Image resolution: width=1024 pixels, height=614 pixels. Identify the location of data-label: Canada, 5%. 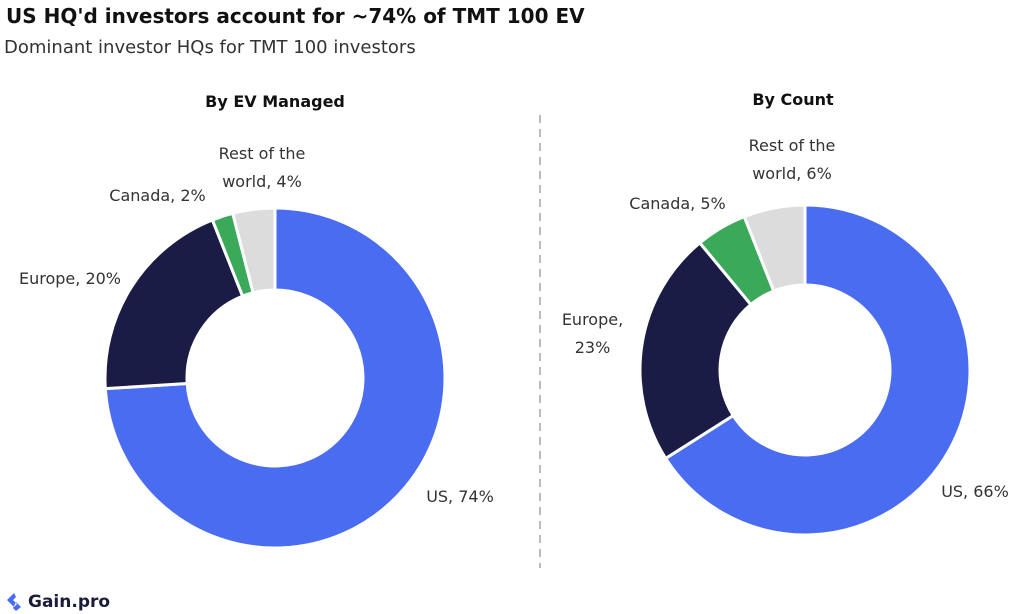
(677, 203).